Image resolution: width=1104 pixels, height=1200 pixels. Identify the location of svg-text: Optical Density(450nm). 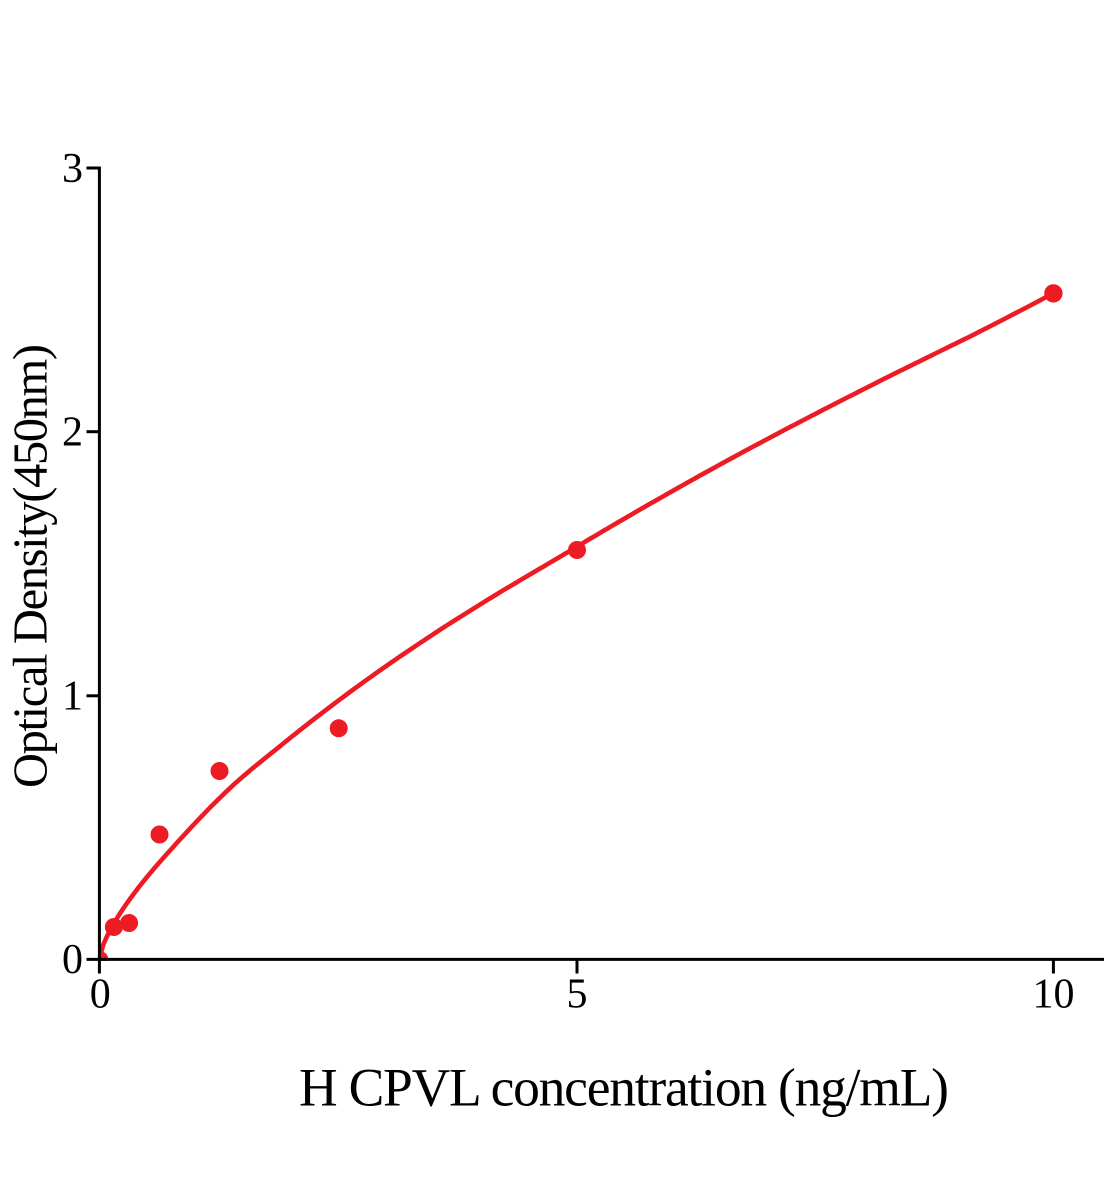
(31, 566).